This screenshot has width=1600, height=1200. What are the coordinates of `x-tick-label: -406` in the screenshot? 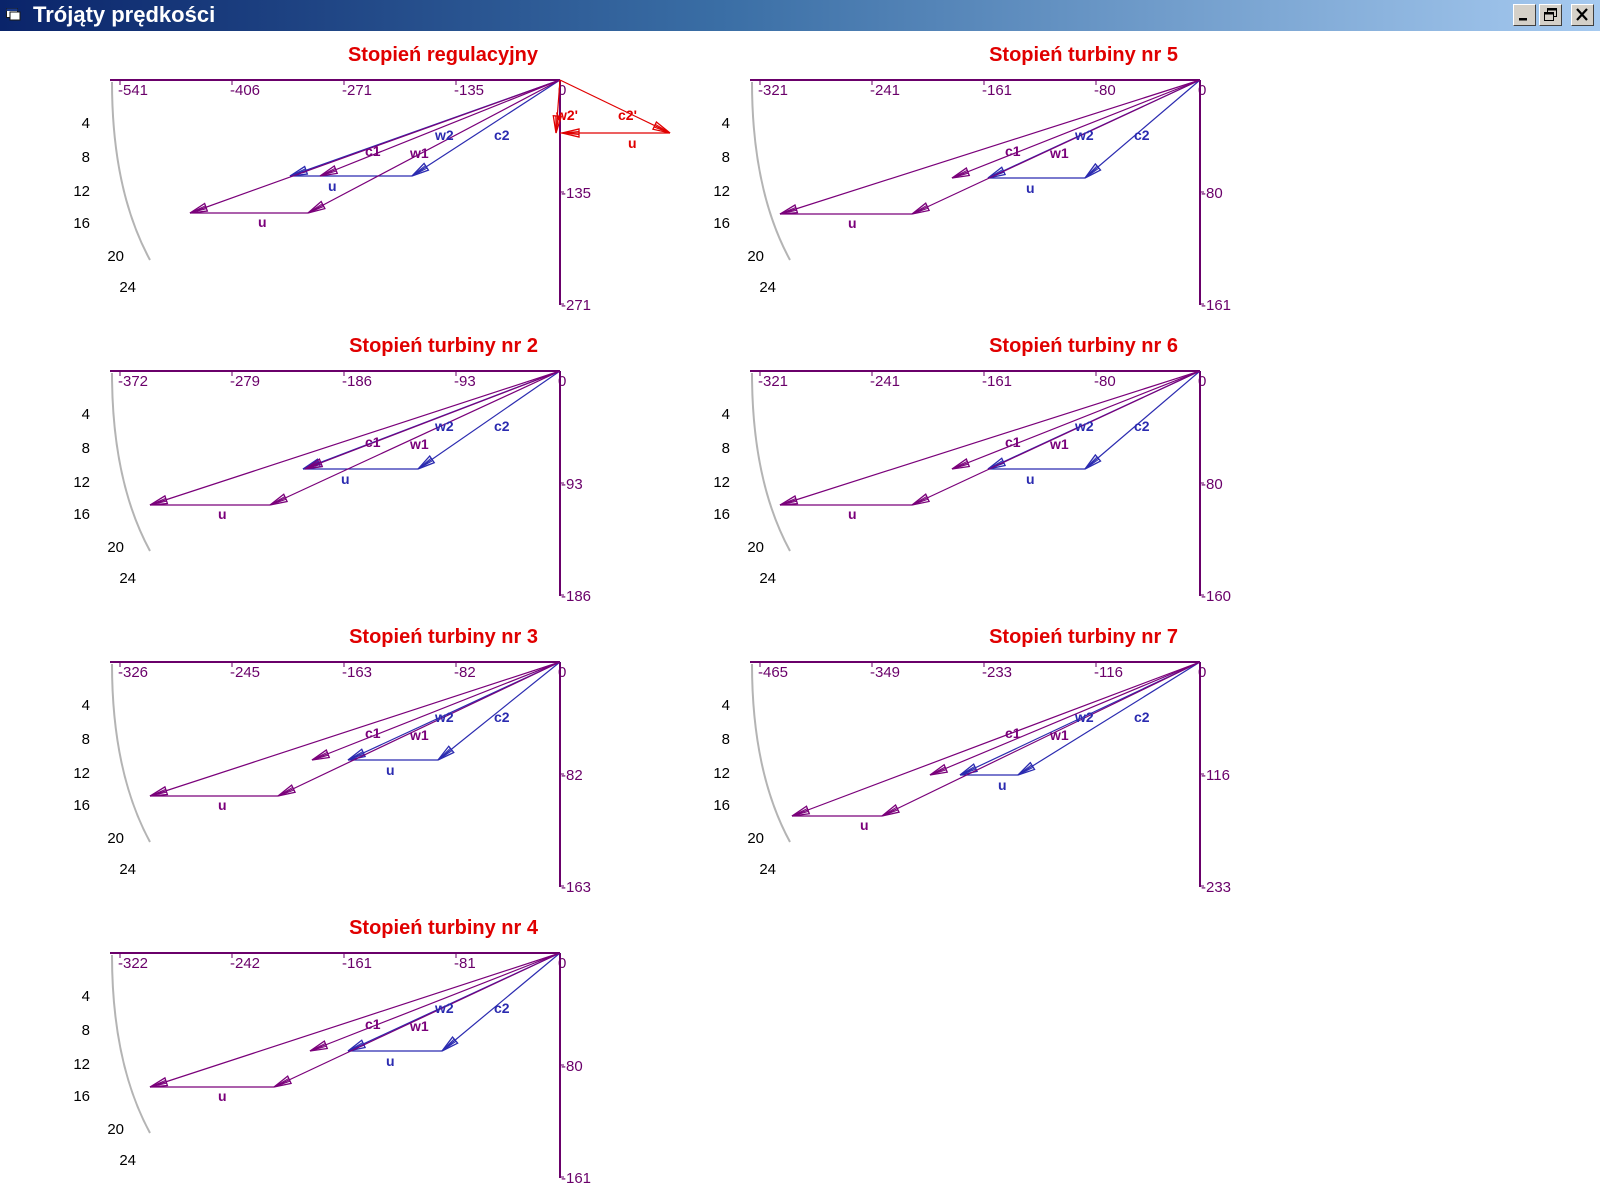 It's located at (245, 90).